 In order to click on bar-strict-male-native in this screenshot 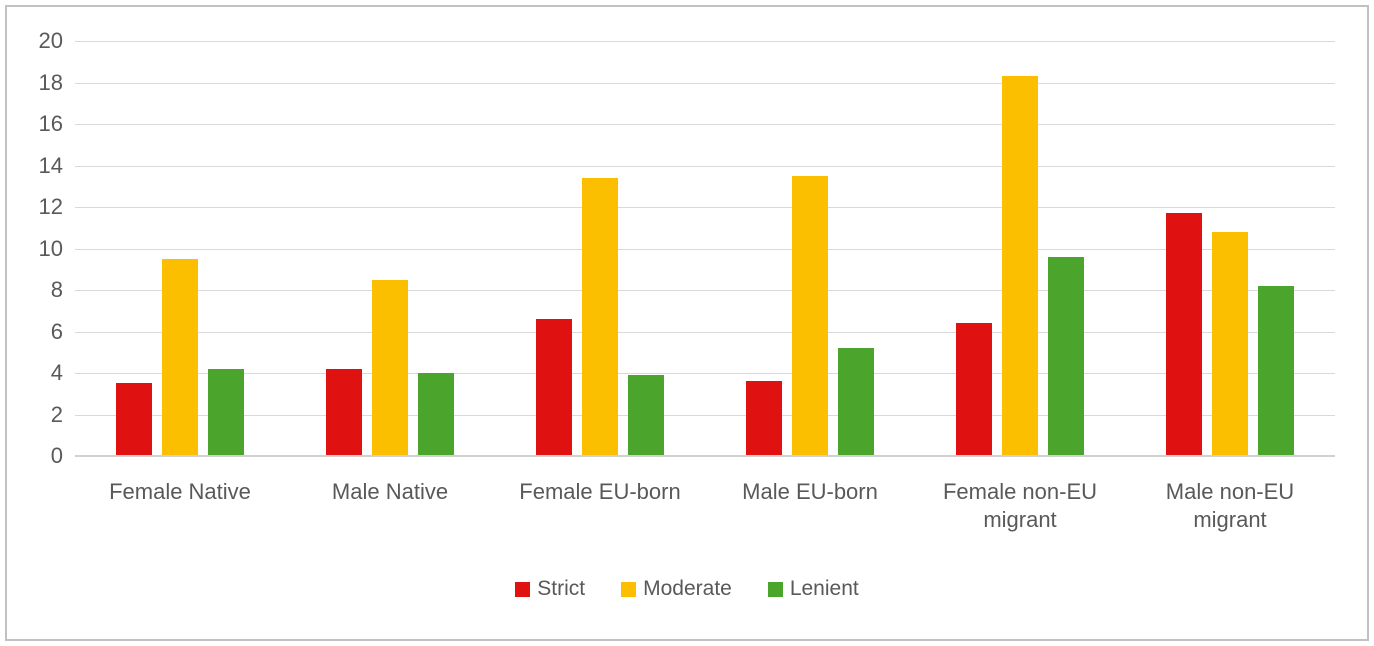, I will do `click(344, 412)`.